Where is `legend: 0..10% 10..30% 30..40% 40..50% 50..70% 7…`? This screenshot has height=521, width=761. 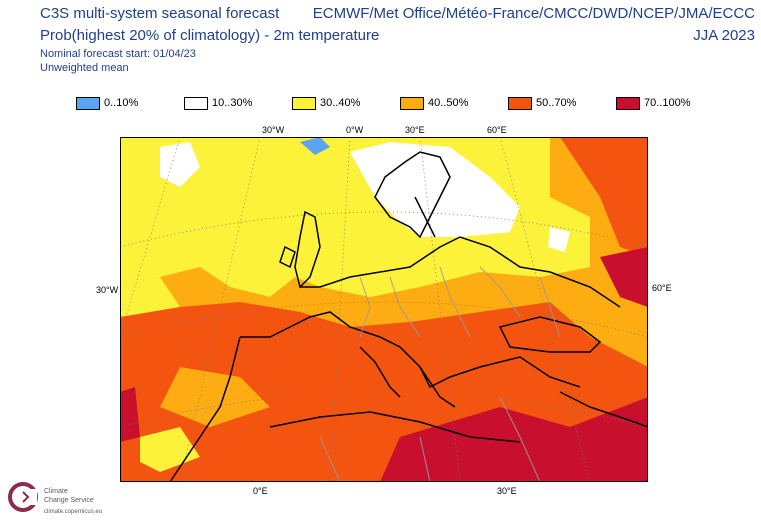 legend: 0..10% 10..30% 30..40% 40..50% 50..70% 7… is located at coordinates (396, 103).